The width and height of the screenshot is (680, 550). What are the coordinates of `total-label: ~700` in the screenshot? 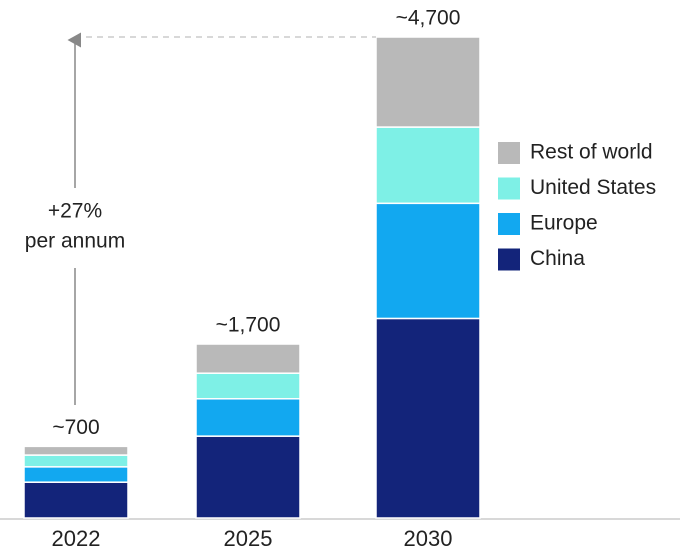 It's located at (75, 427).